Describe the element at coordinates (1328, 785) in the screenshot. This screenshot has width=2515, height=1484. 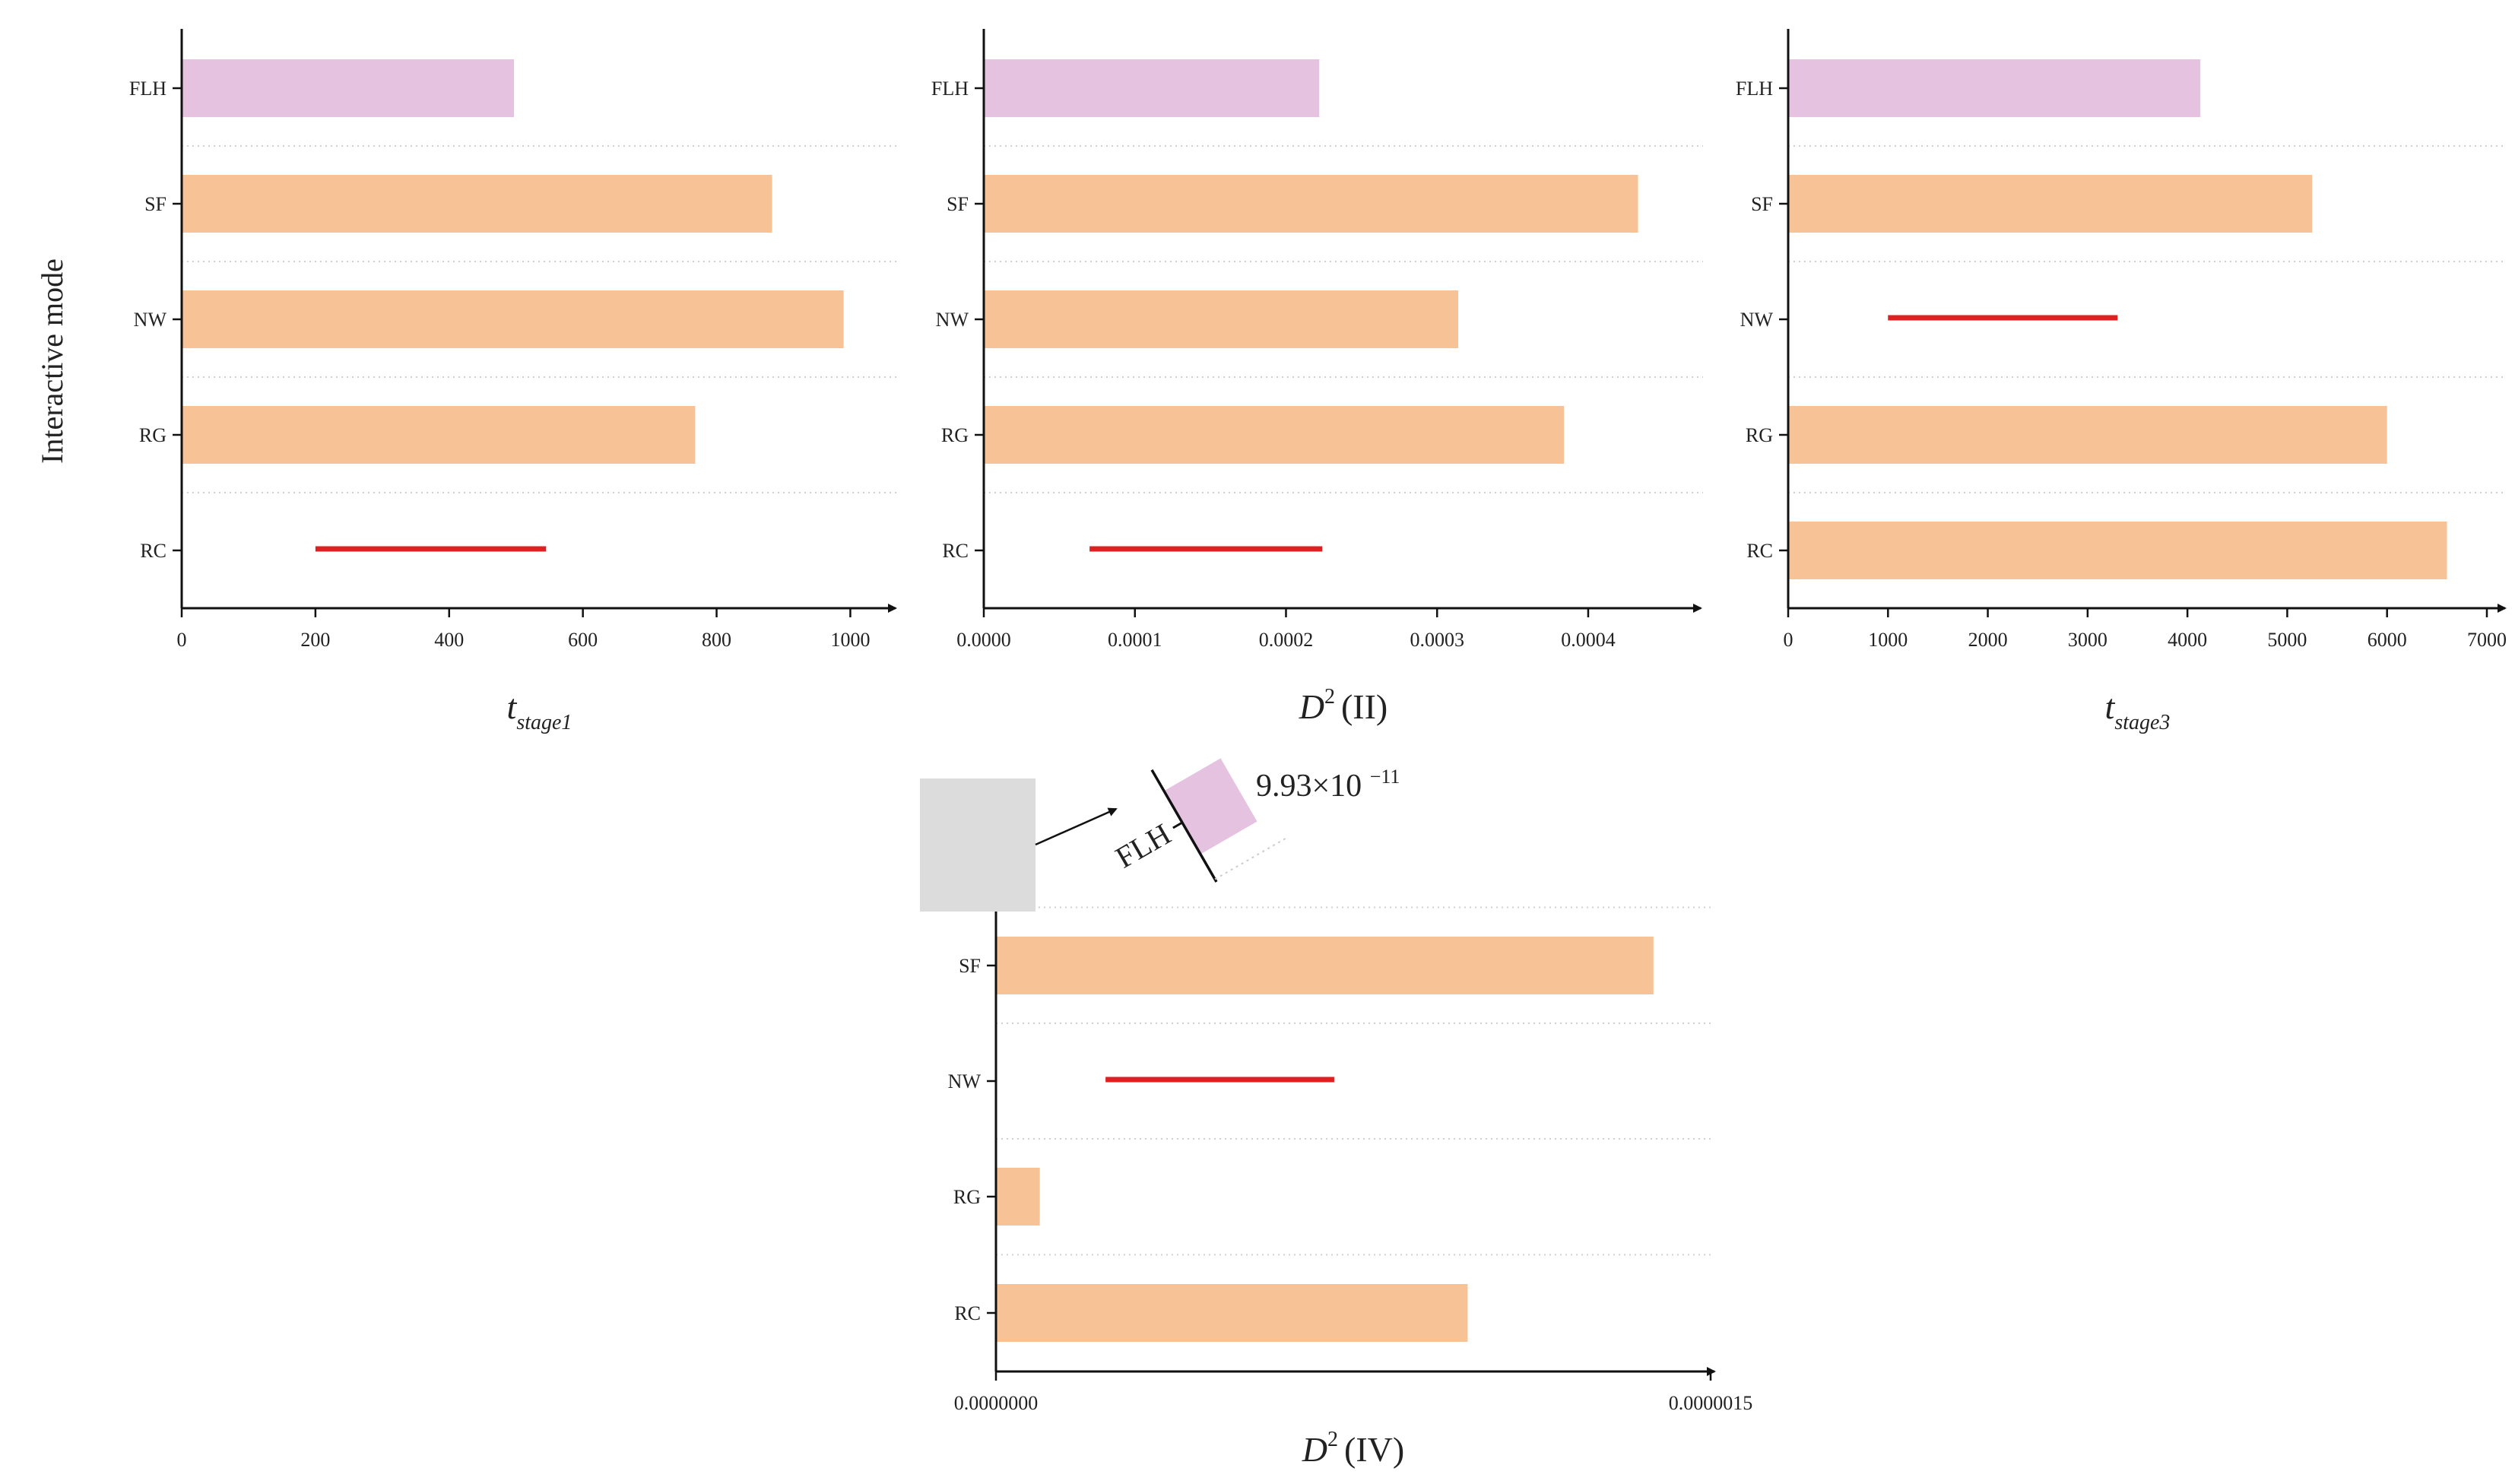
I see `flh-value-annotation: 9.93×10 −11` at that location.